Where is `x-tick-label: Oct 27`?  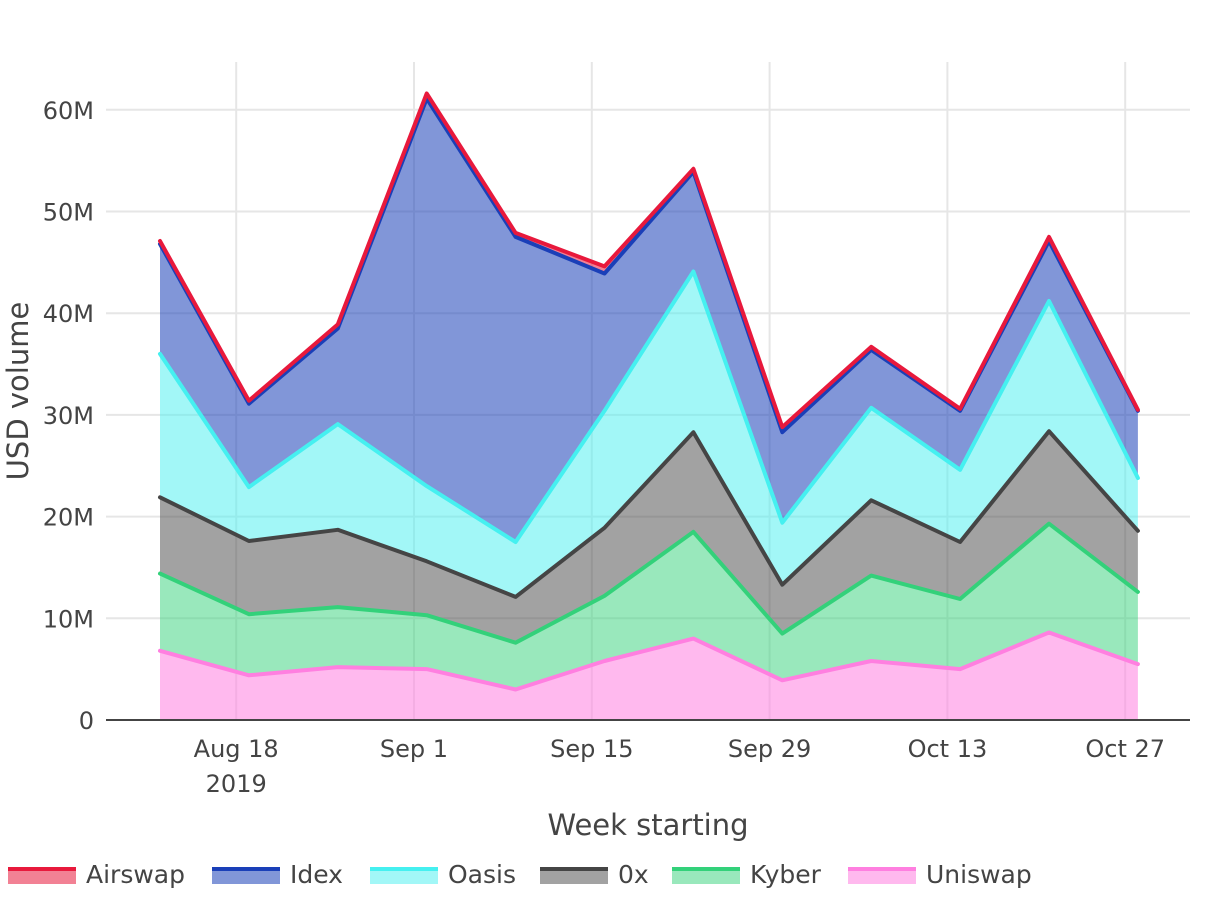
x-tick-label: Oct 27 is located at coordinates (1125, 749).